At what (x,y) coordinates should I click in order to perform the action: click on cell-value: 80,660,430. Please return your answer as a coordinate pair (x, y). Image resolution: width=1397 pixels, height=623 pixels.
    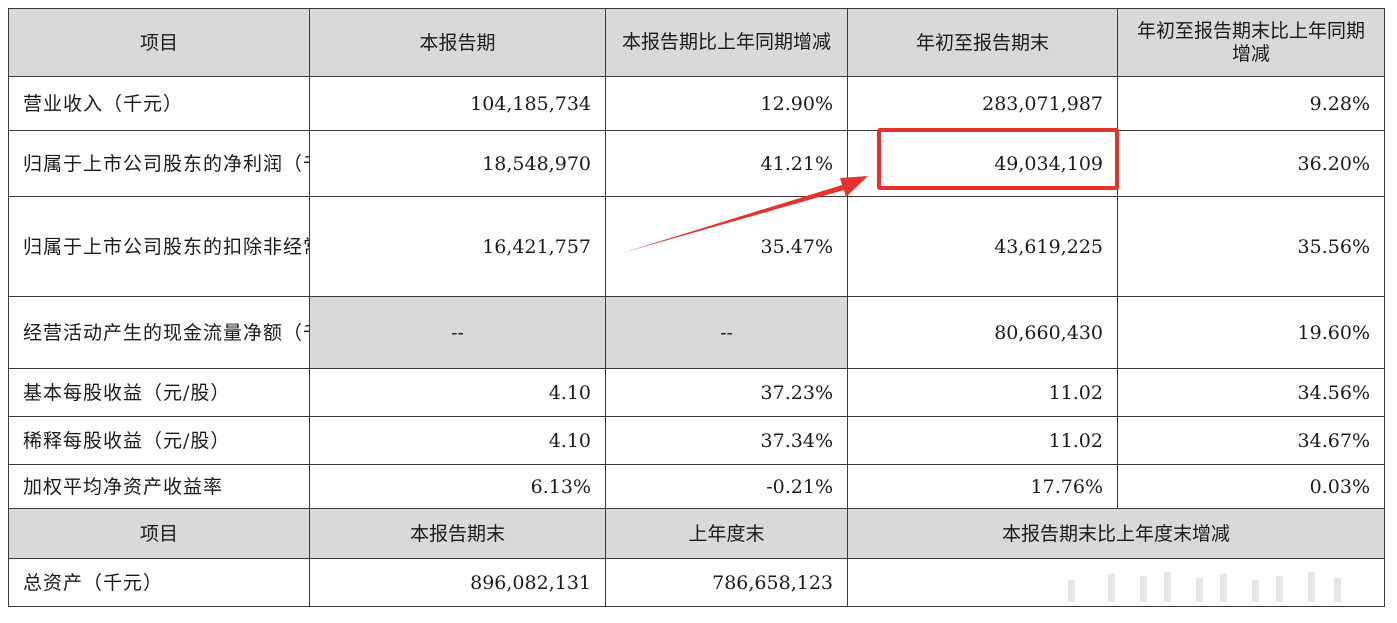
    Looking at the image, I should click on (982, 332).